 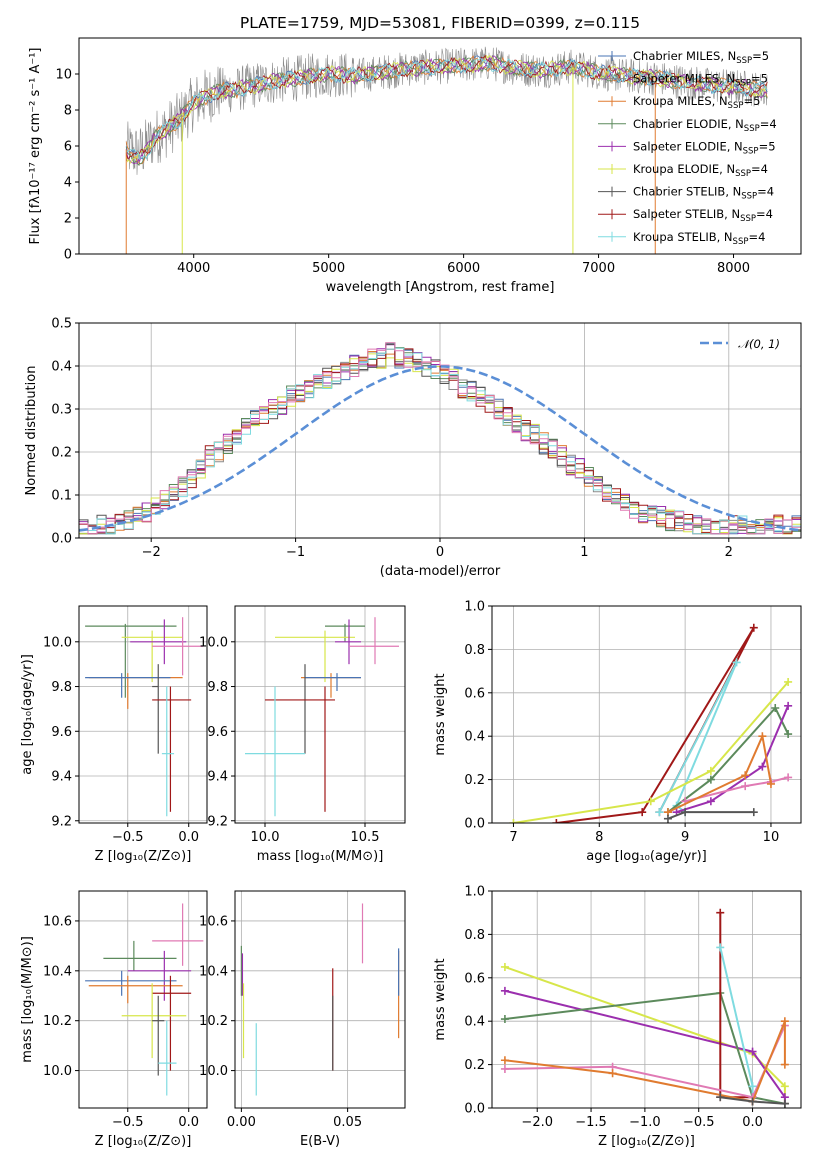 I want to click on y-tick-label: 10.6, so click(x=213, y=921).